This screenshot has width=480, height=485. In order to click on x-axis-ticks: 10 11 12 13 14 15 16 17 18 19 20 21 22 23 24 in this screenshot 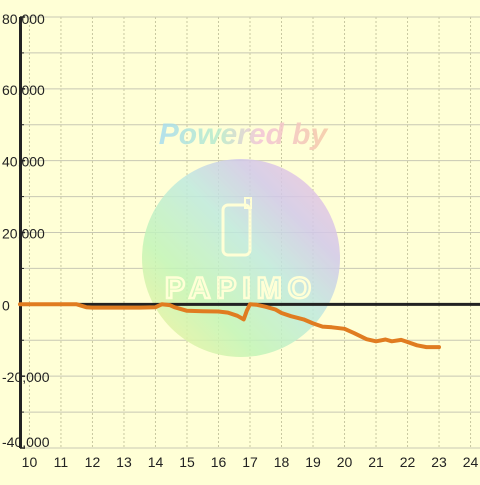, I will do `click(250, 462)`.